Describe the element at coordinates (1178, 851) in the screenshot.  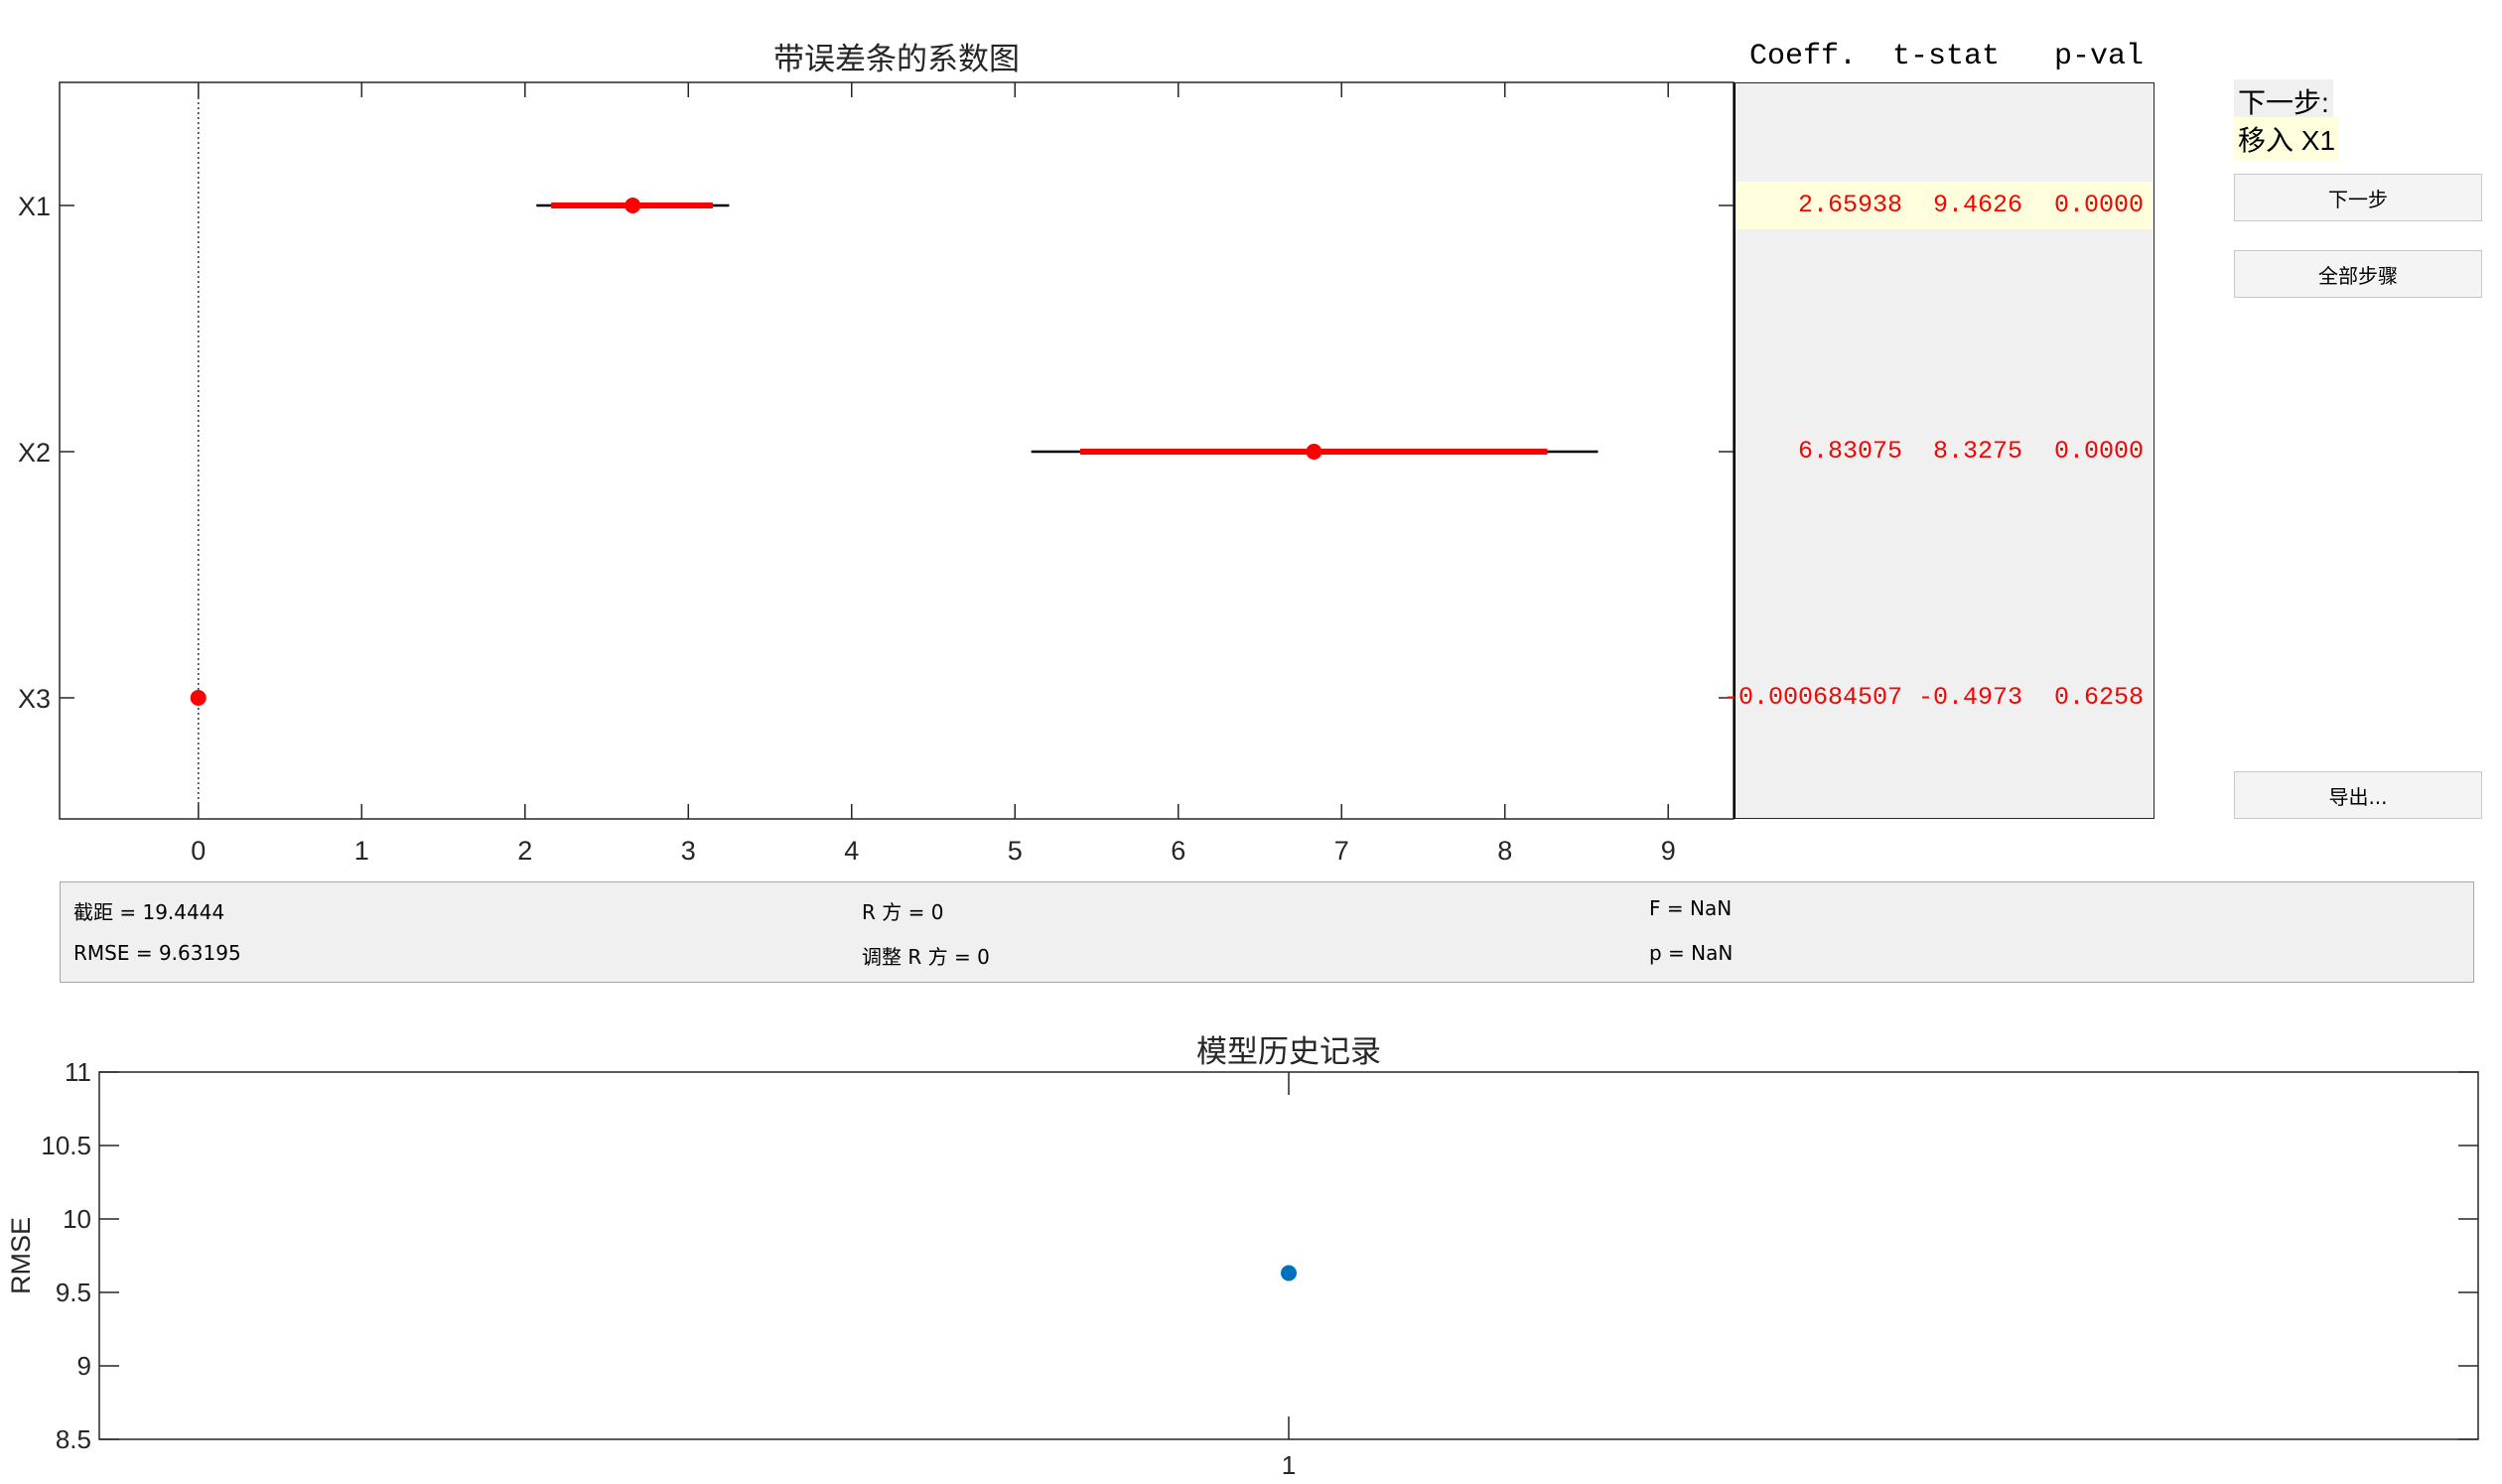
I see `x-tick-label: 6` at that location.